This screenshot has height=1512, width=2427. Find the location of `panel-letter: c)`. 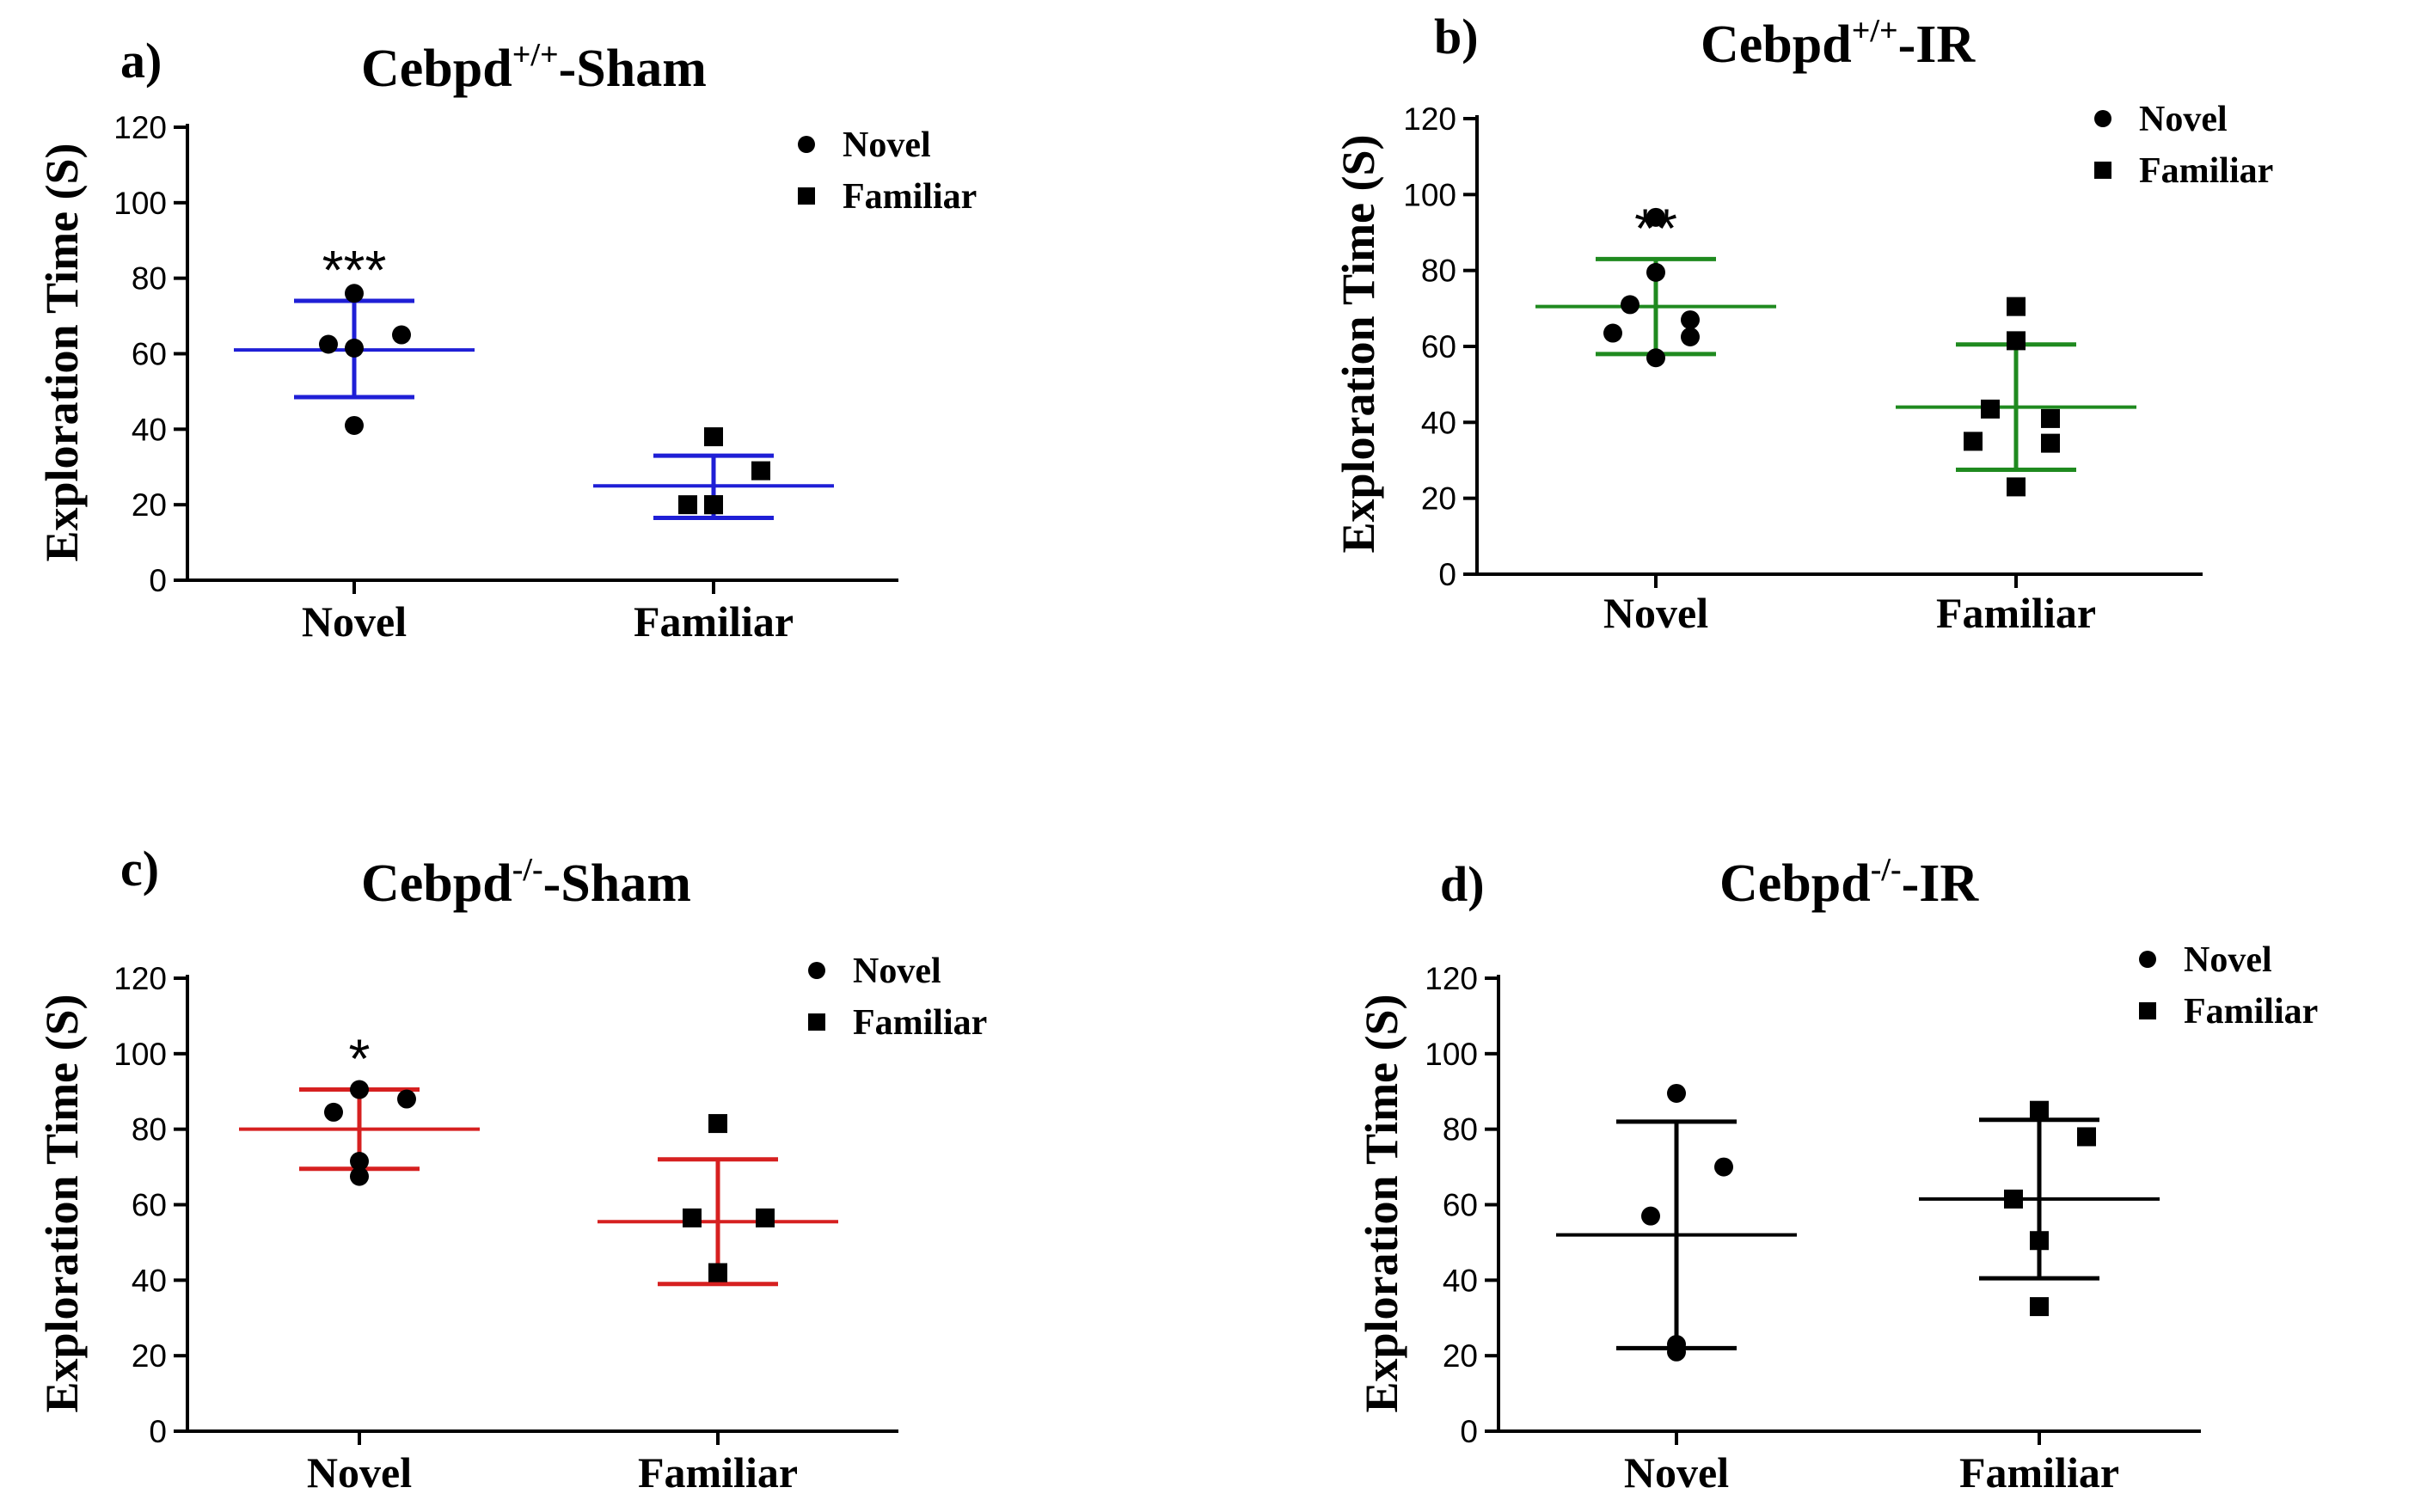

panel-letter: c) is located at coordinates (139, 869).